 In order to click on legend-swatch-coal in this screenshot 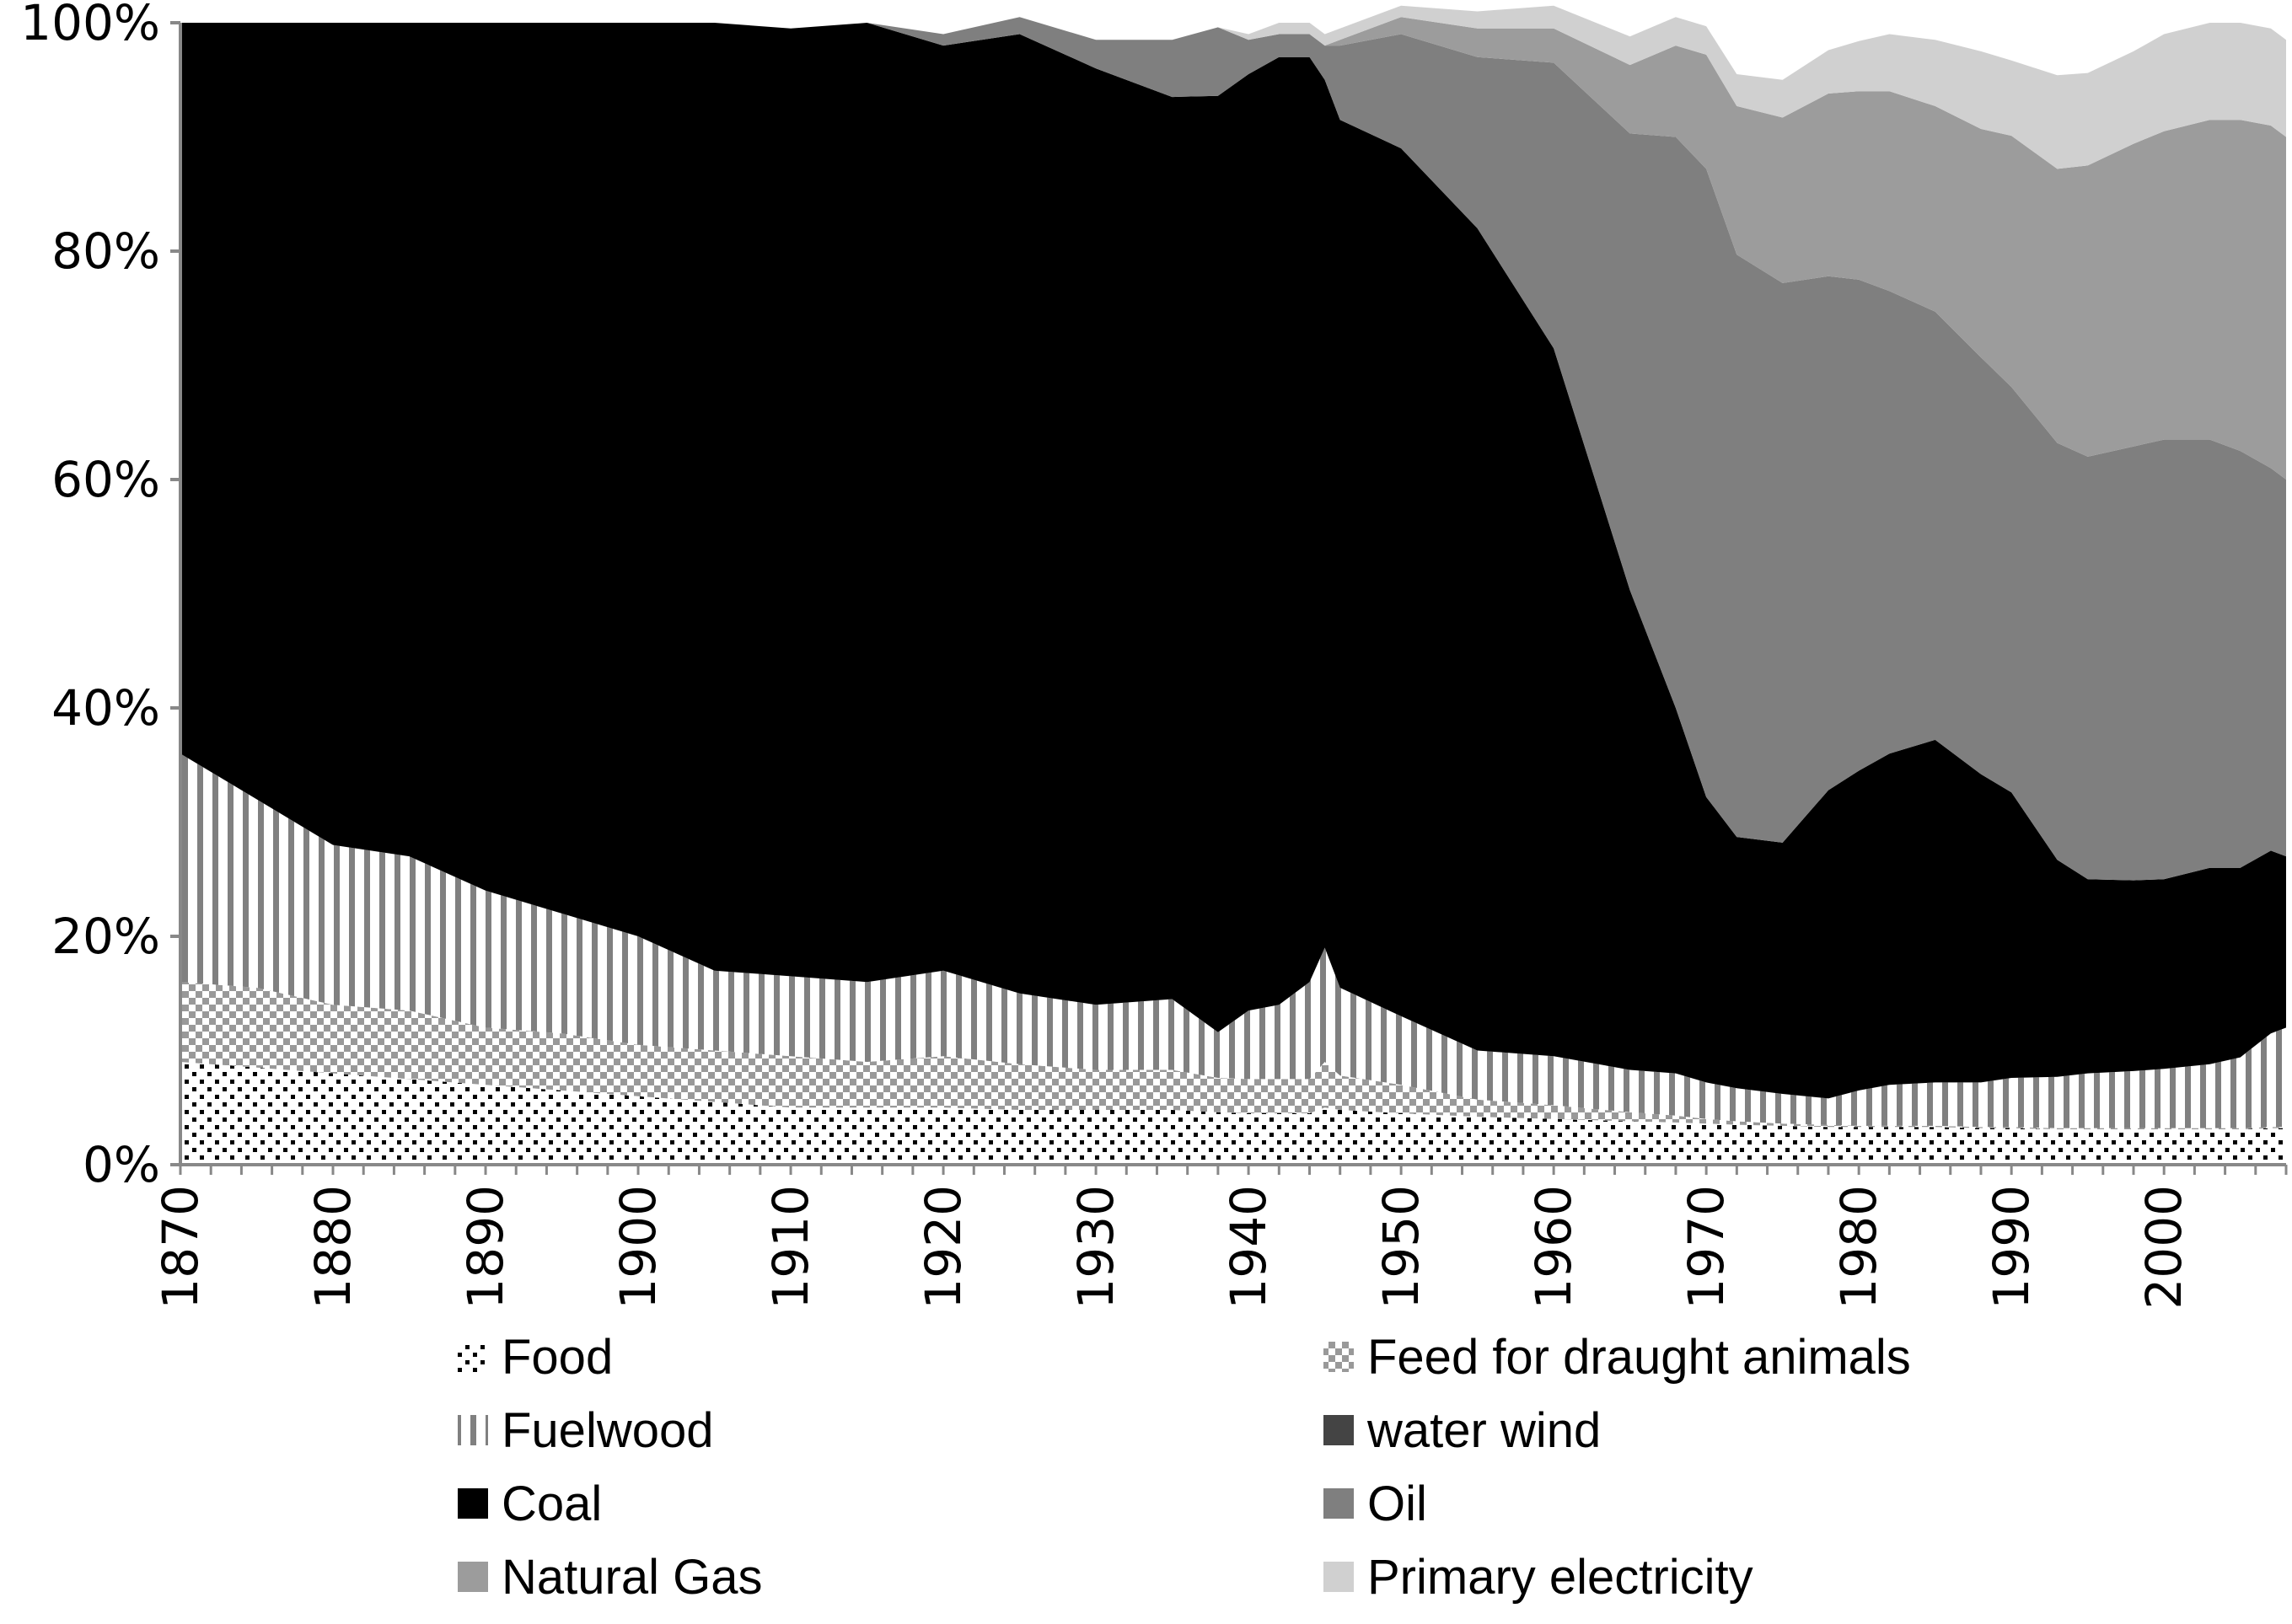, I will do `click(473, 1503)`.